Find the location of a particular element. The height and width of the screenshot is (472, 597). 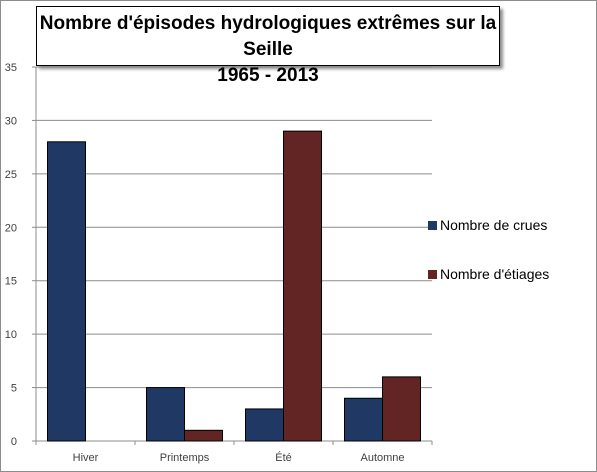

x-tick-label-été: Été is located at coordinates (283, 457).